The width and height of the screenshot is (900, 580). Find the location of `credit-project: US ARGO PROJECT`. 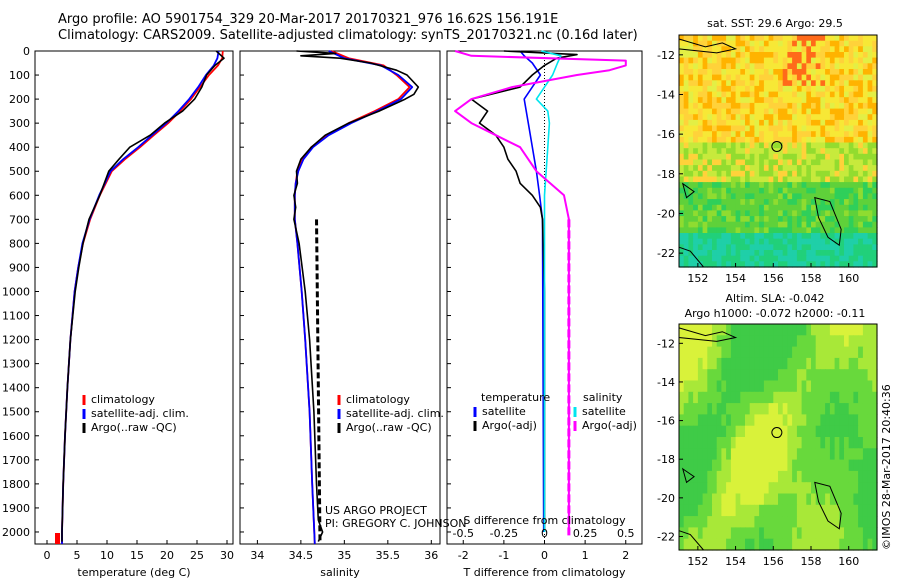

credit-project: US ARGO PROJECT is located at coordinates (376, 510).